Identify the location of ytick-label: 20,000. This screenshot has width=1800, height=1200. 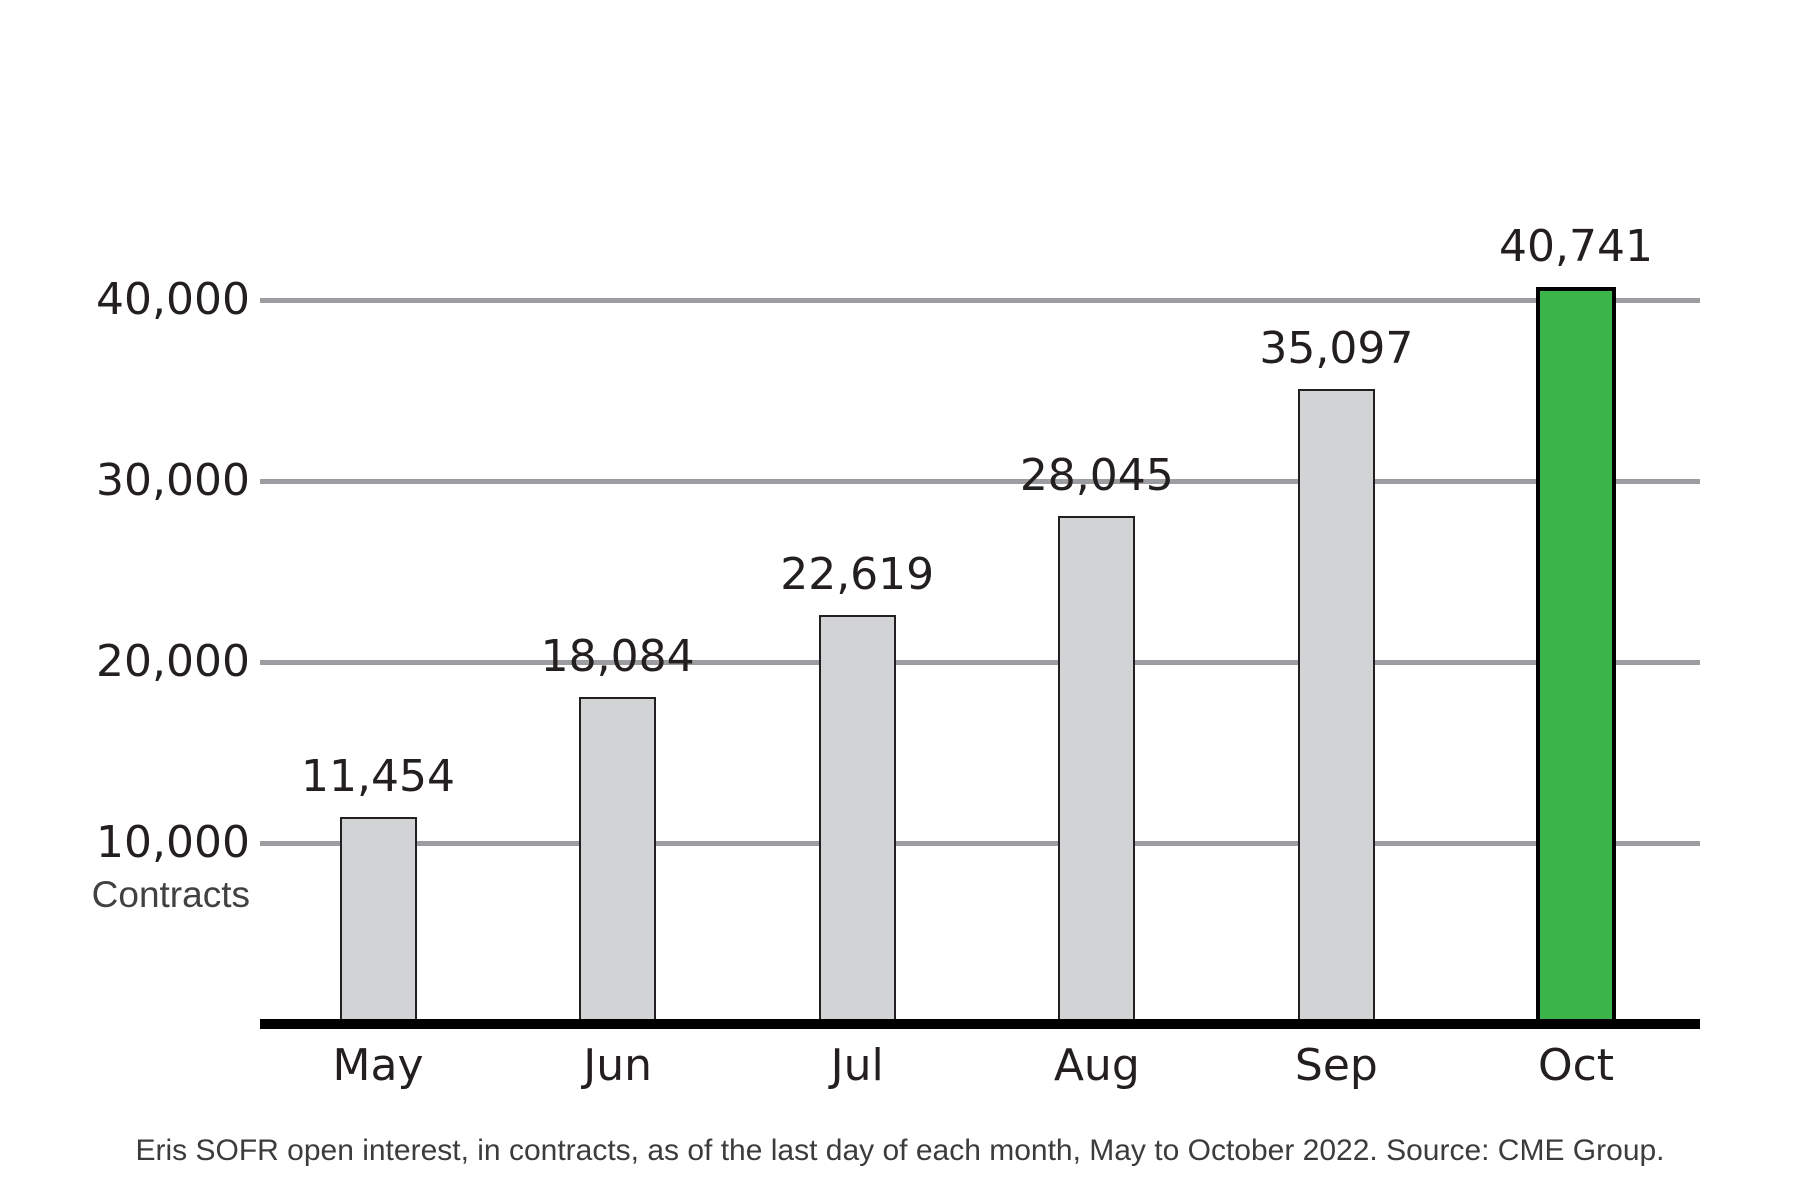
(173, 661).